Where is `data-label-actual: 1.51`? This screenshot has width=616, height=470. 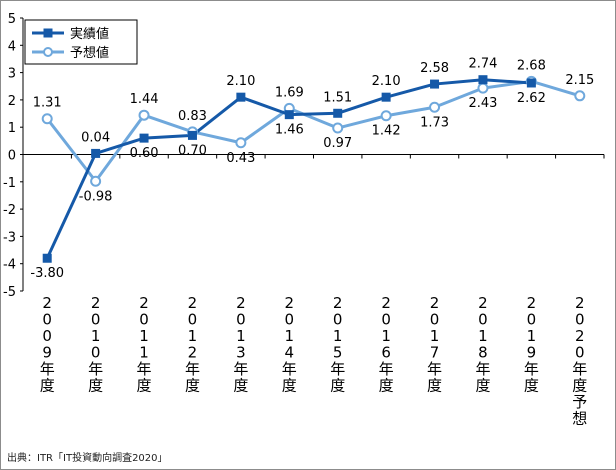 data-label-actual: 1.51 is located at coordinates (337, 97).